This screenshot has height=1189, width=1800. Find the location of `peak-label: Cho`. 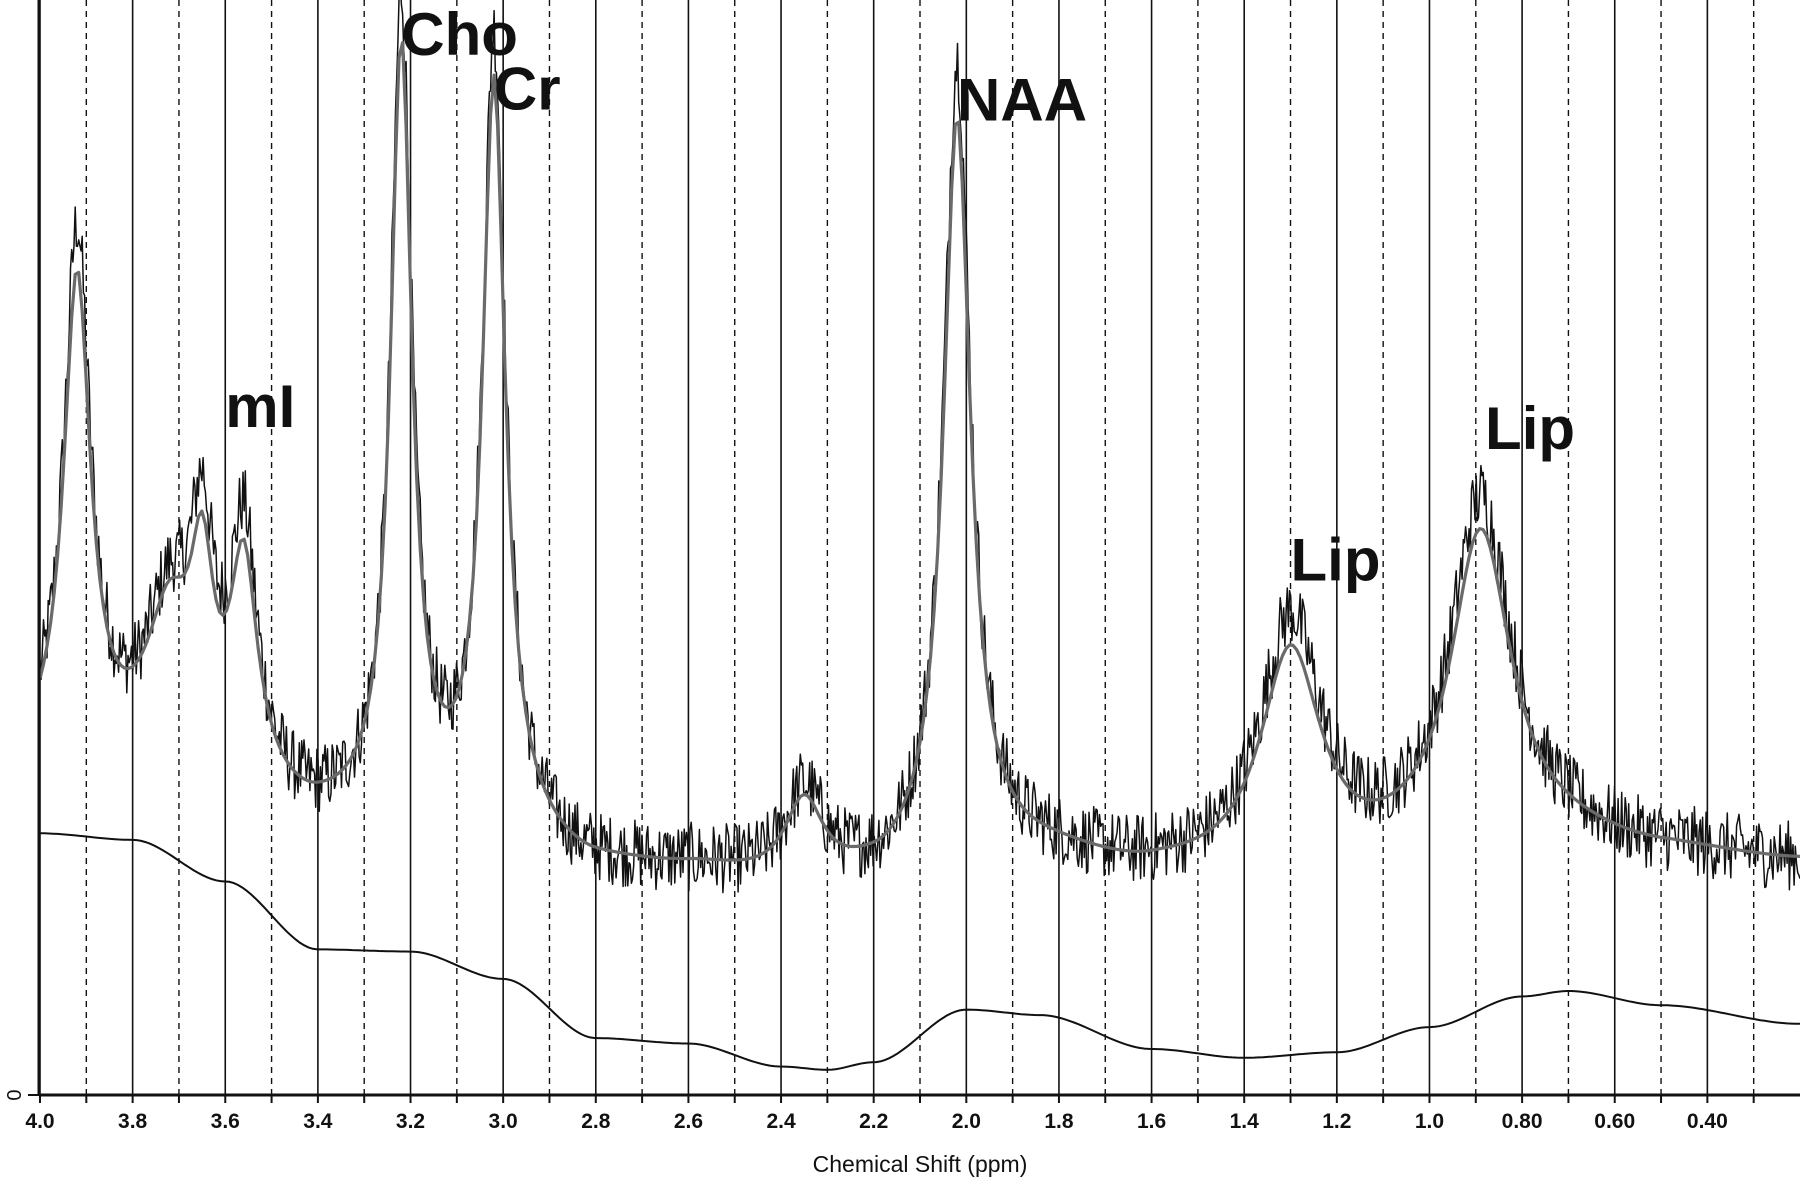

peak-label: Cho is located at coordinates (459, 34).